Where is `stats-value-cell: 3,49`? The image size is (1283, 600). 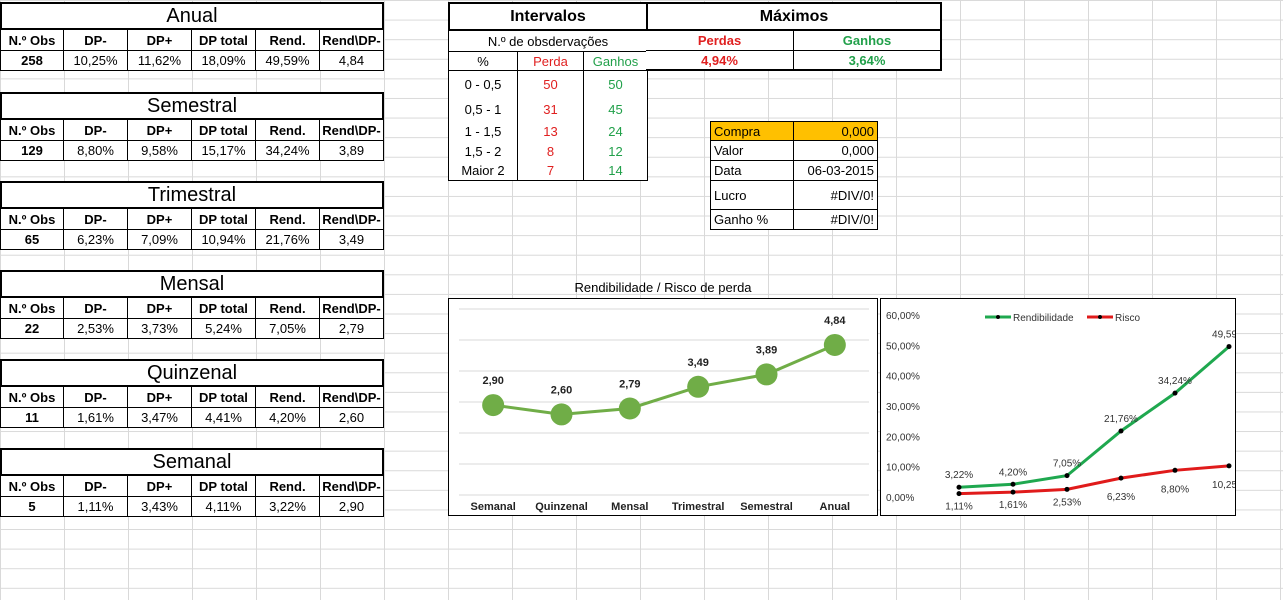
stats-value-cell: 3,49 is located at coordinates (352, 240).